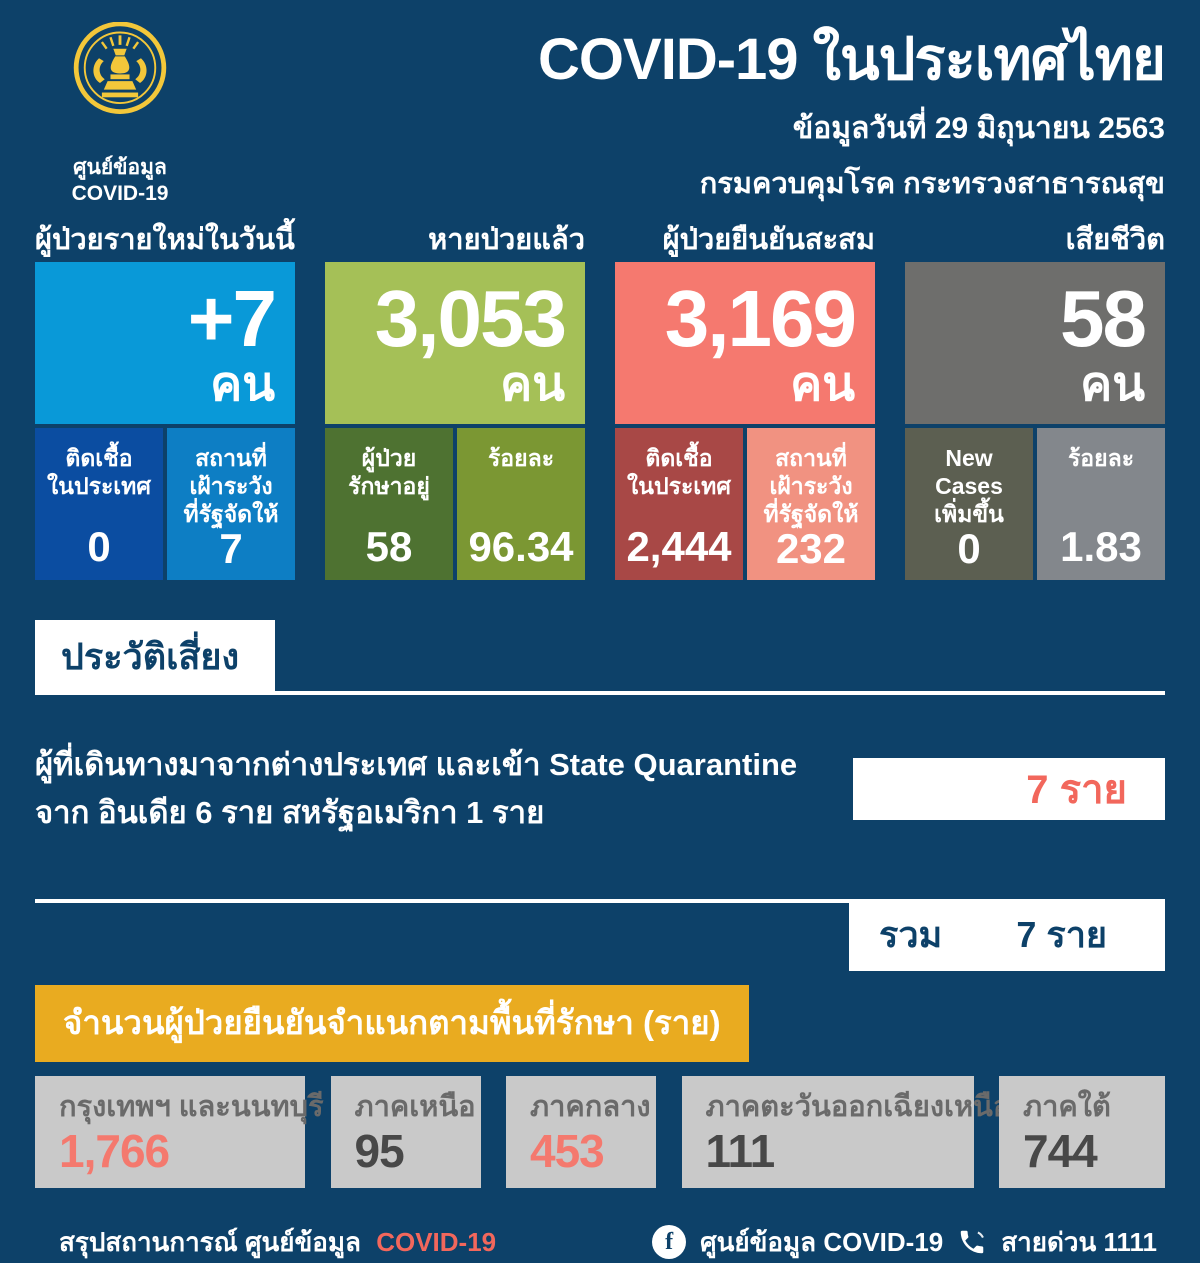 This screenshot has height=1263, width=1200. What do you see at coordinates (114, 1151) in the screenshot?
I see `region-value: 1,766` at bounding box center [114, 1151].